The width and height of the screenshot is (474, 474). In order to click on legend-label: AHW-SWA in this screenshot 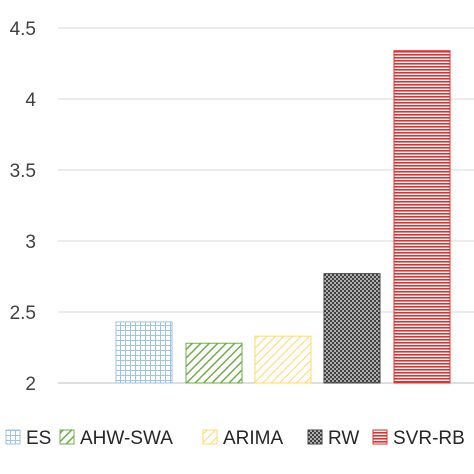, I will do `click(126, 438)`.